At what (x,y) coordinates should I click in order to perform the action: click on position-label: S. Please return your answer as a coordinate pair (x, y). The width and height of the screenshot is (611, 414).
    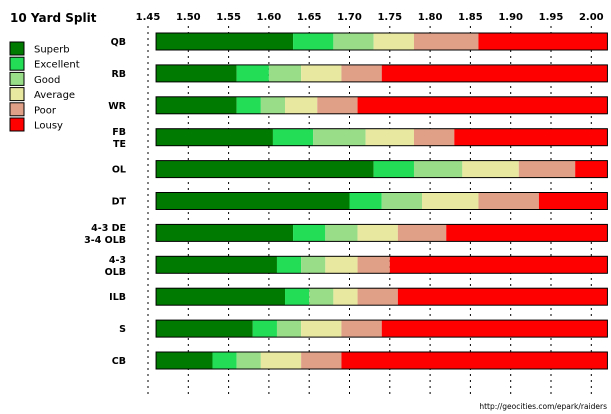
    Looking at the image, I should click on (122, 329).